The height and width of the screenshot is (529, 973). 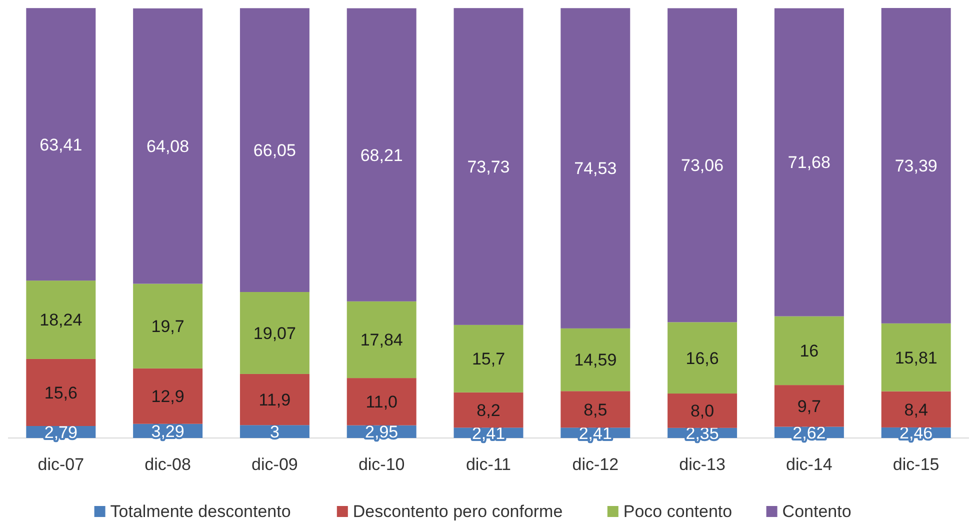 I want to click on data-label: 9,7, so click(x=809, y=406).